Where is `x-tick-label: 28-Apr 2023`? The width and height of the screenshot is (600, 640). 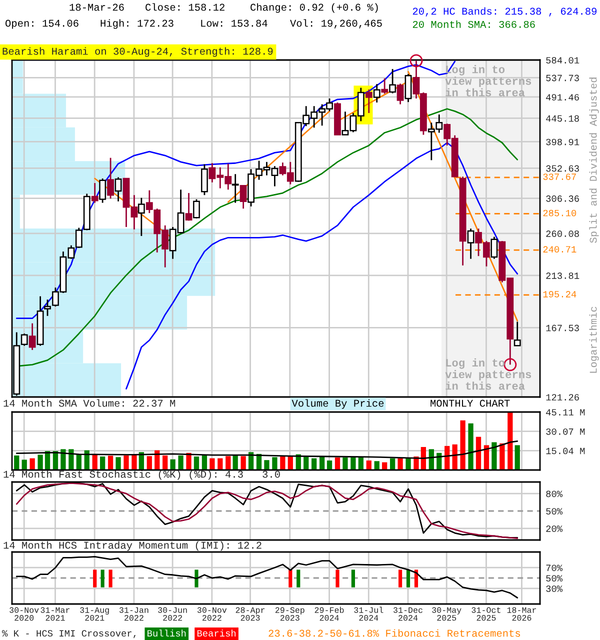 x-tick-label: 28-Apr 2023 is located at coordinates (250, 614).